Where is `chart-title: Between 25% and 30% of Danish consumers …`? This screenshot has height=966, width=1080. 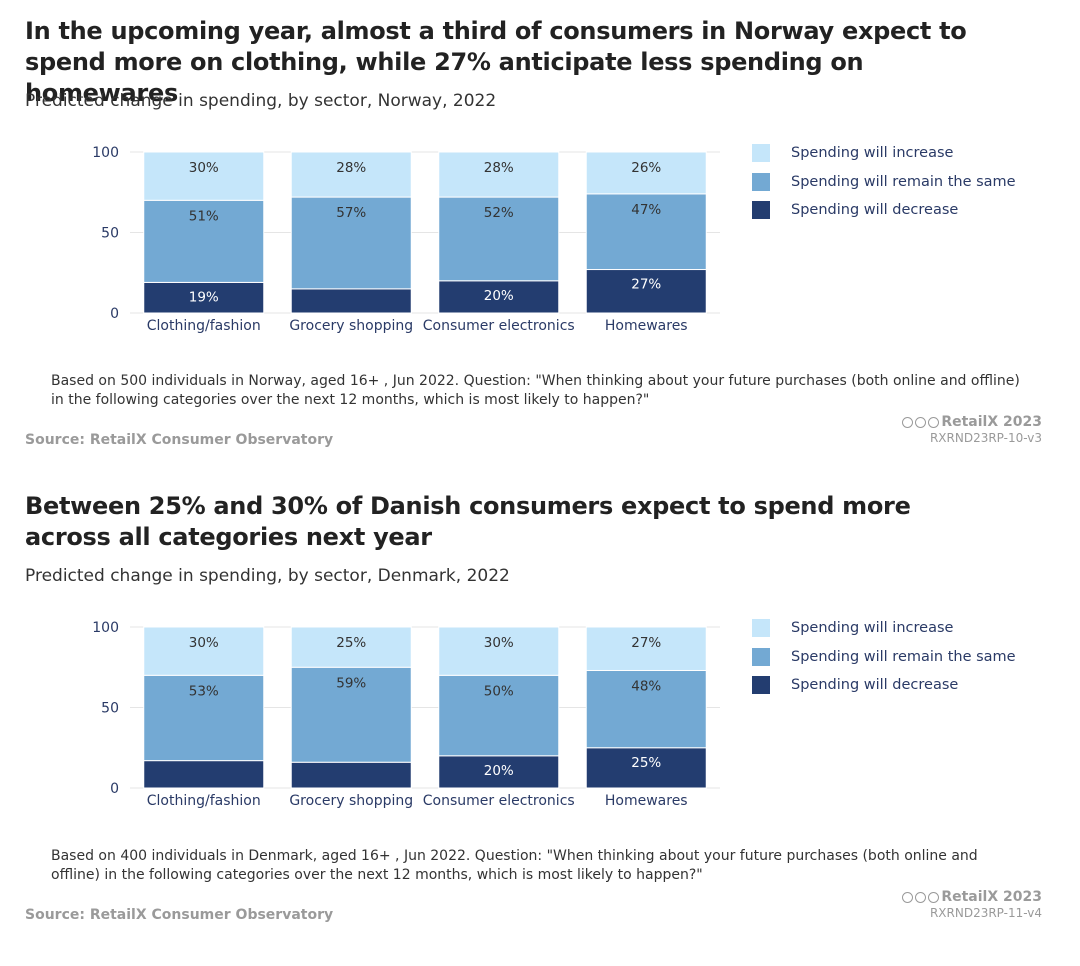 chart-title: Between 25% and 30% of Danish consumers … is located at coordinates (468, 521).